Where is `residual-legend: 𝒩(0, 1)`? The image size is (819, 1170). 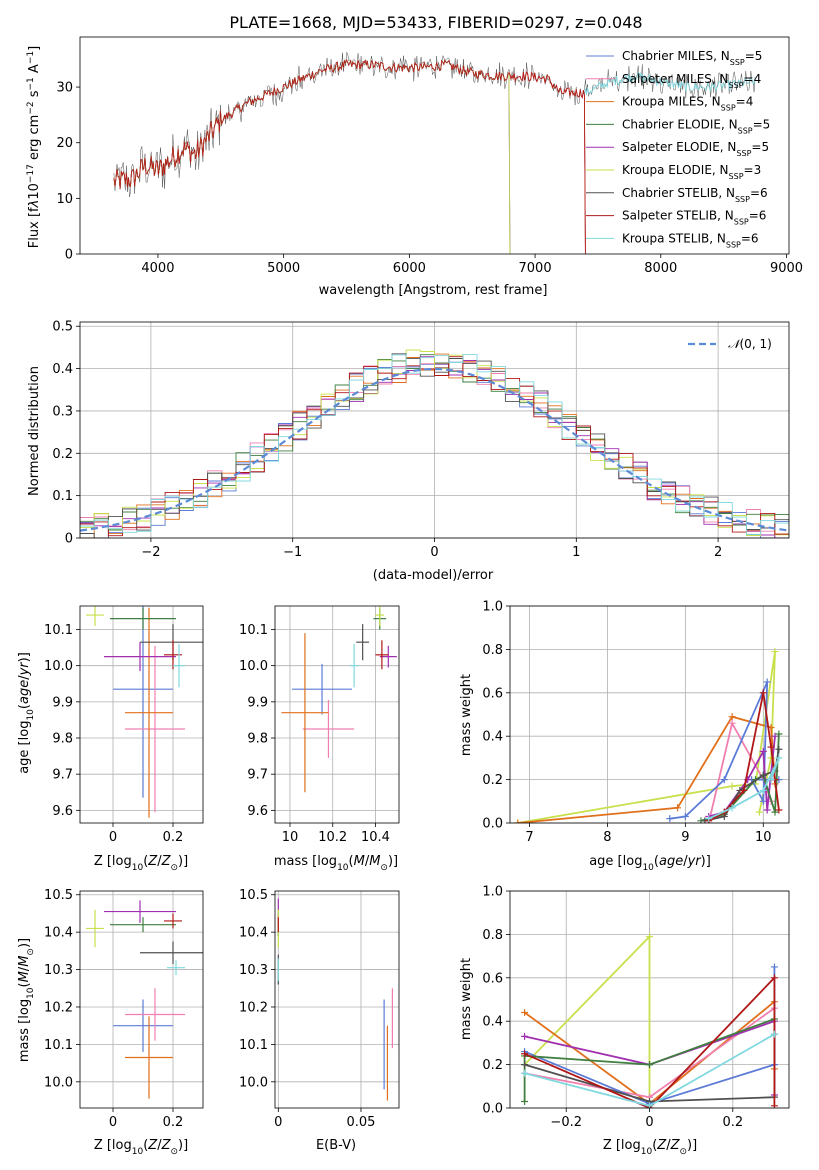
residual-legend: 𝒩(0, 1) is located at coordinates (730, 344).